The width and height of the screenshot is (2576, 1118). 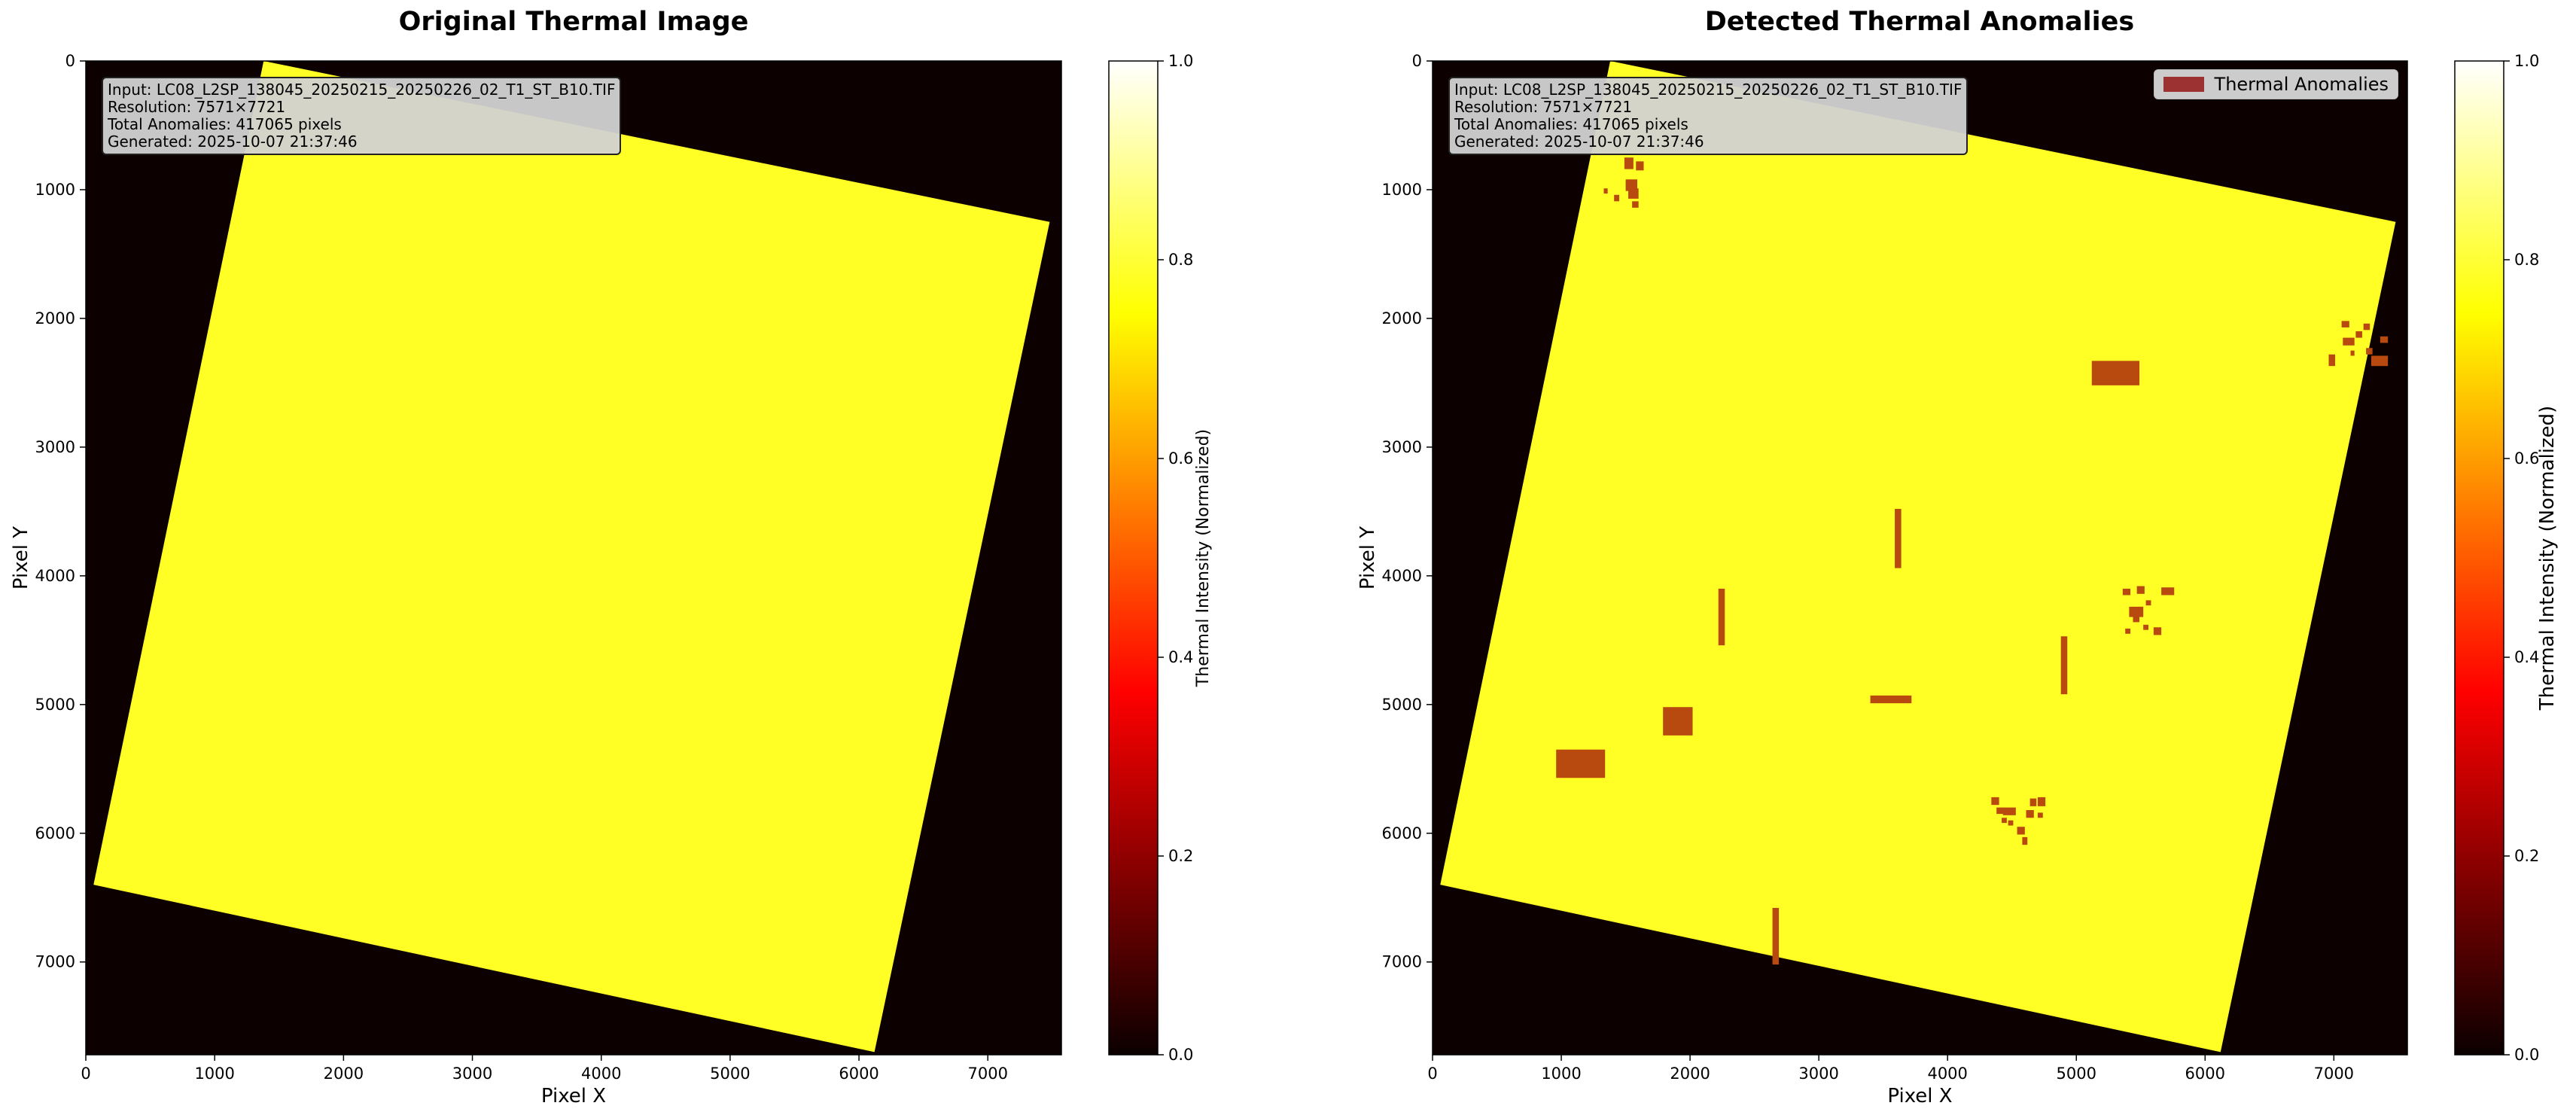 I want to click on x-axis-label: Pixel X, so click(x=1919, y=1096).